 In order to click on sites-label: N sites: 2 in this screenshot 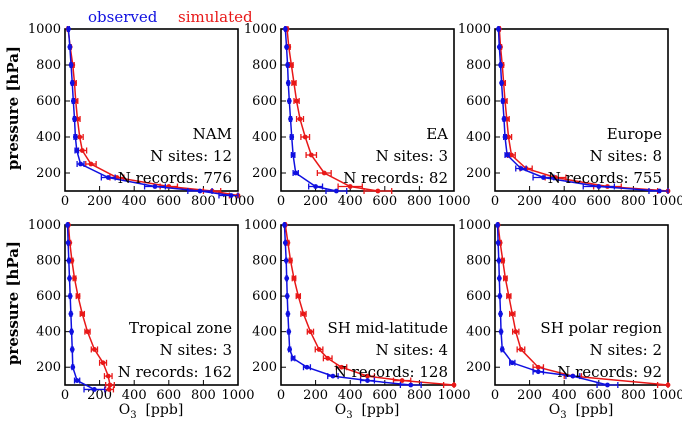, I will do `click(626, 350)`.